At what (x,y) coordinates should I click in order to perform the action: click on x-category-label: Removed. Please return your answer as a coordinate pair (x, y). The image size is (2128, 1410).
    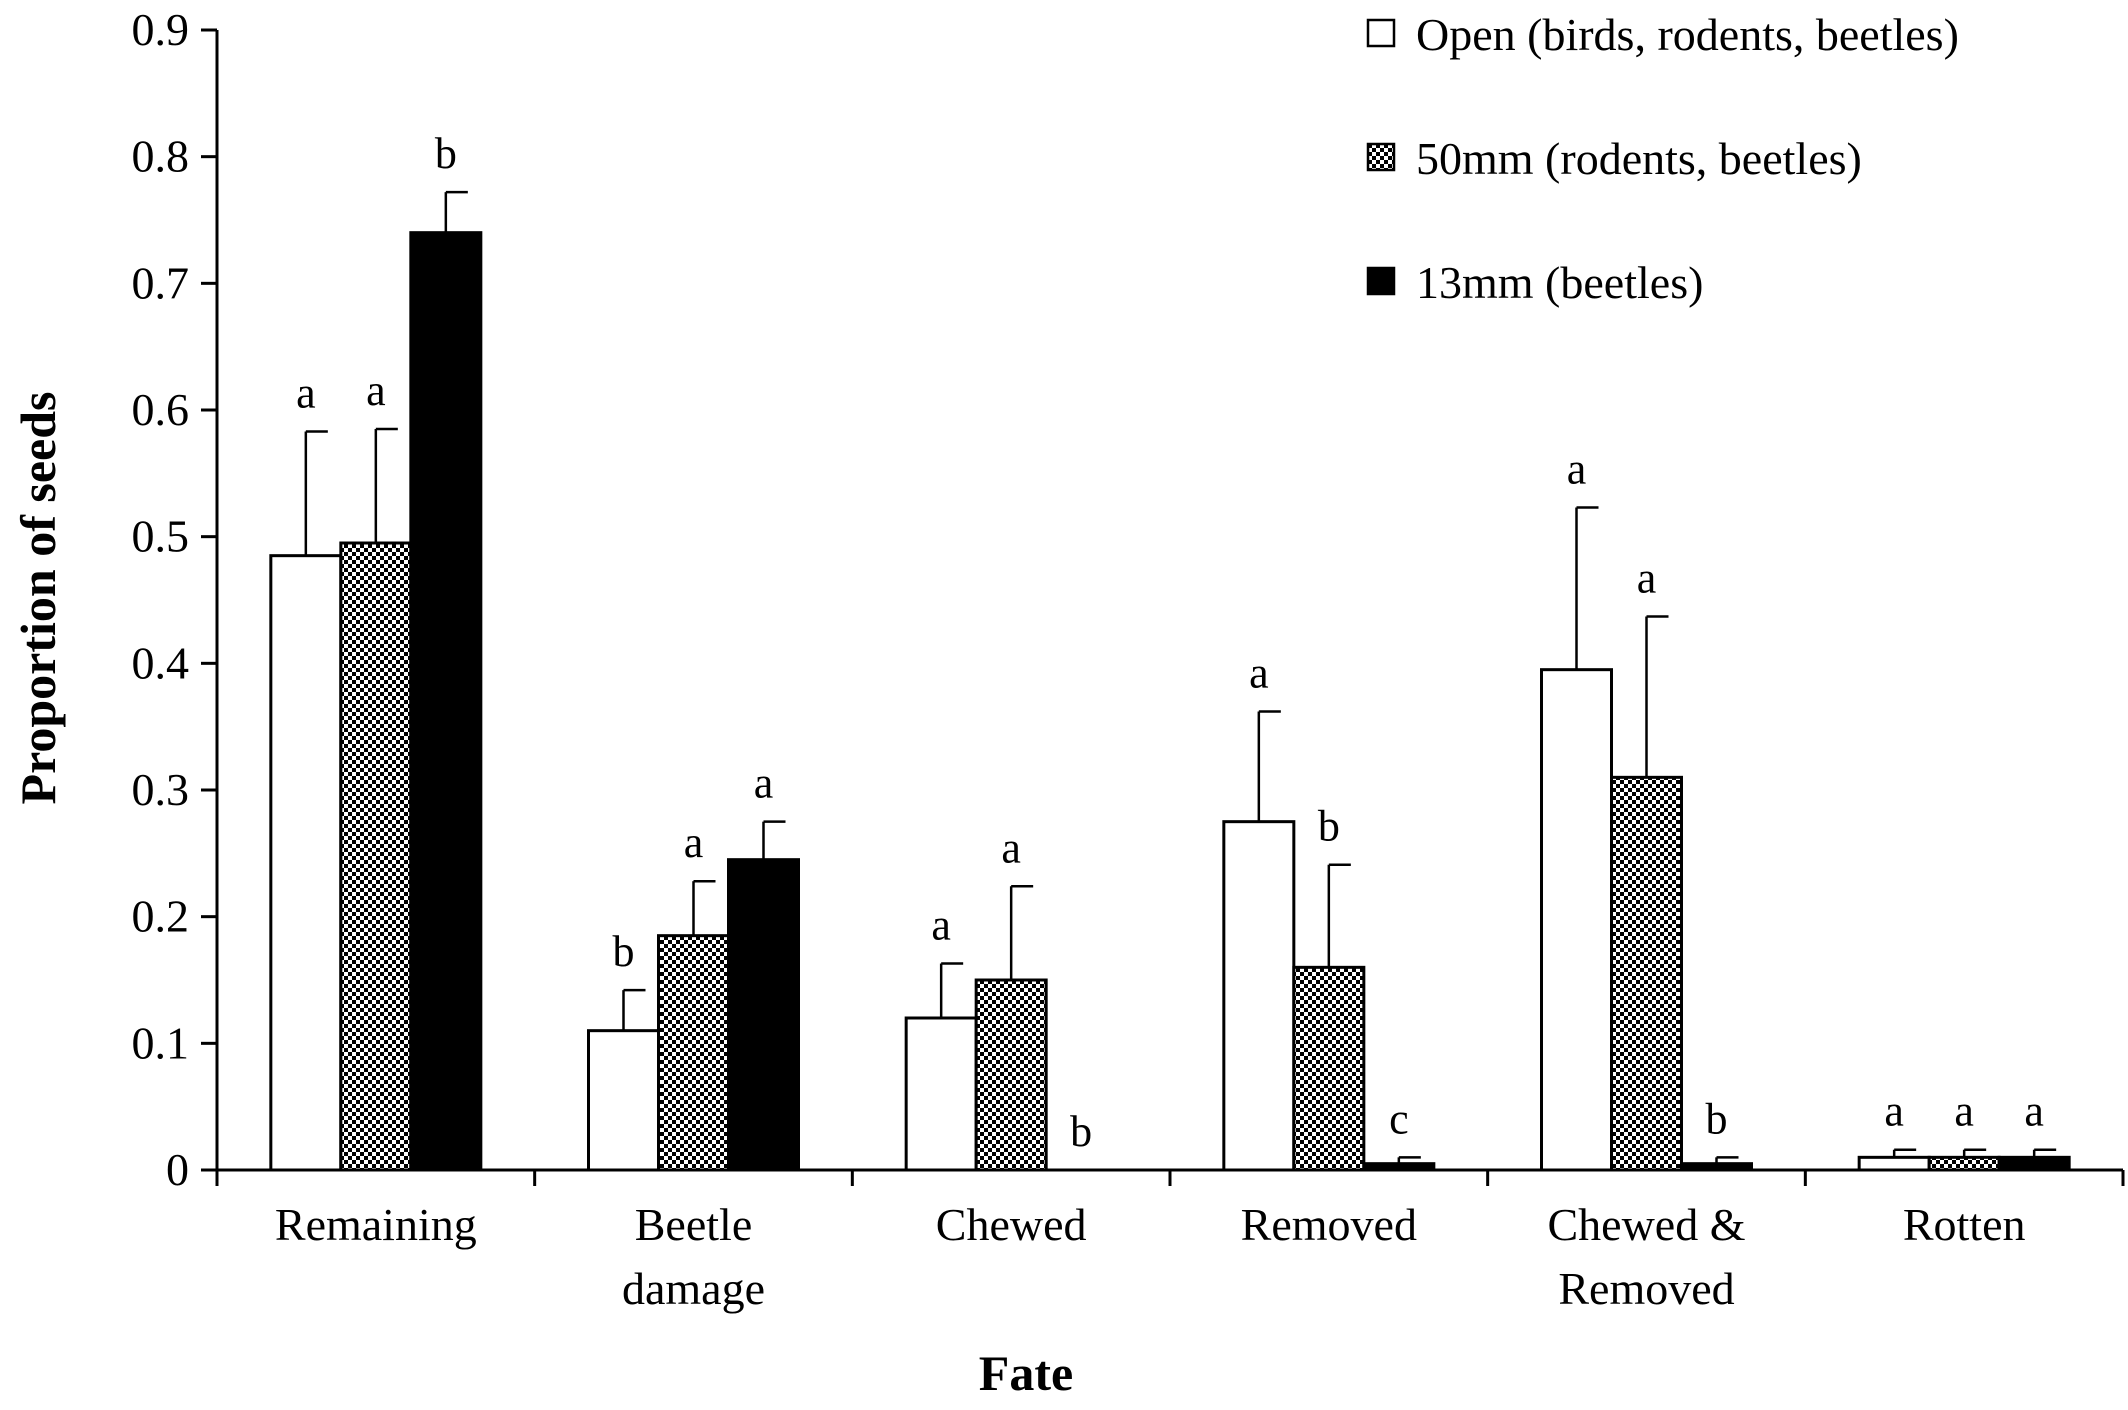
    Looking at the image, I should click on (1329, 1224).